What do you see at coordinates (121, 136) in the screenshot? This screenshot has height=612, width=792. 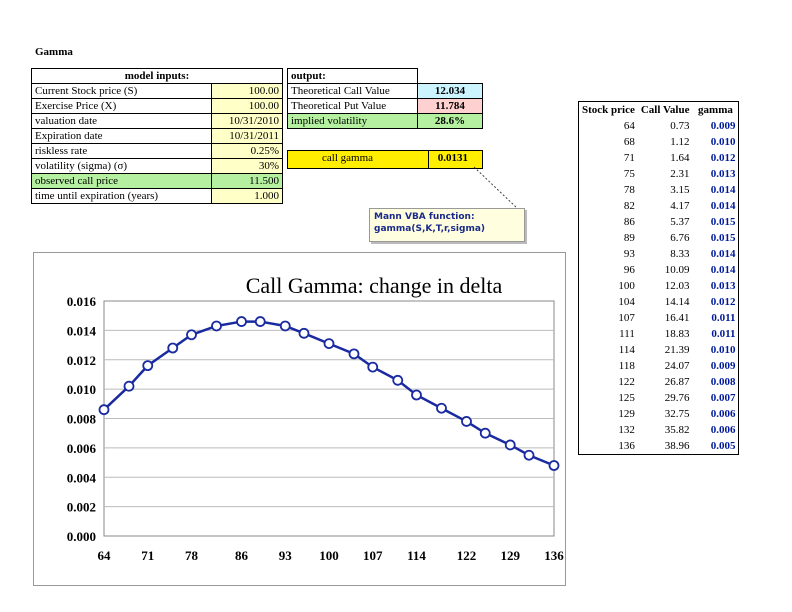 I see `input-label: Expiration date` at bounding box center [121, 136].